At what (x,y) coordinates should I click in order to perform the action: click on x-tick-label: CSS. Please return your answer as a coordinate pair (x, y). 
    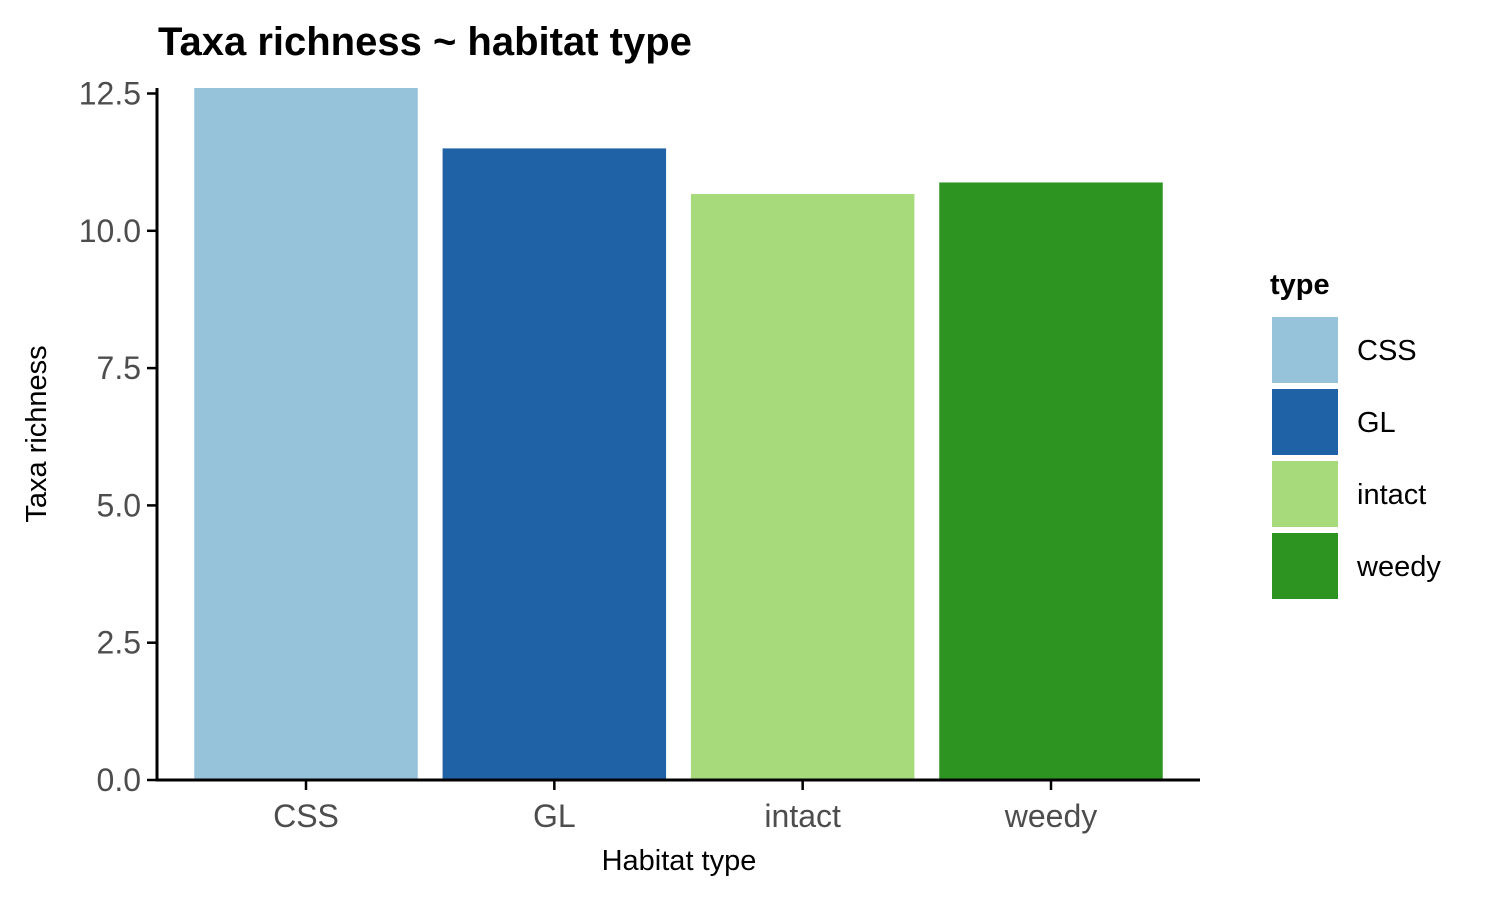
    Looking at the image, I should click on (306, 816).